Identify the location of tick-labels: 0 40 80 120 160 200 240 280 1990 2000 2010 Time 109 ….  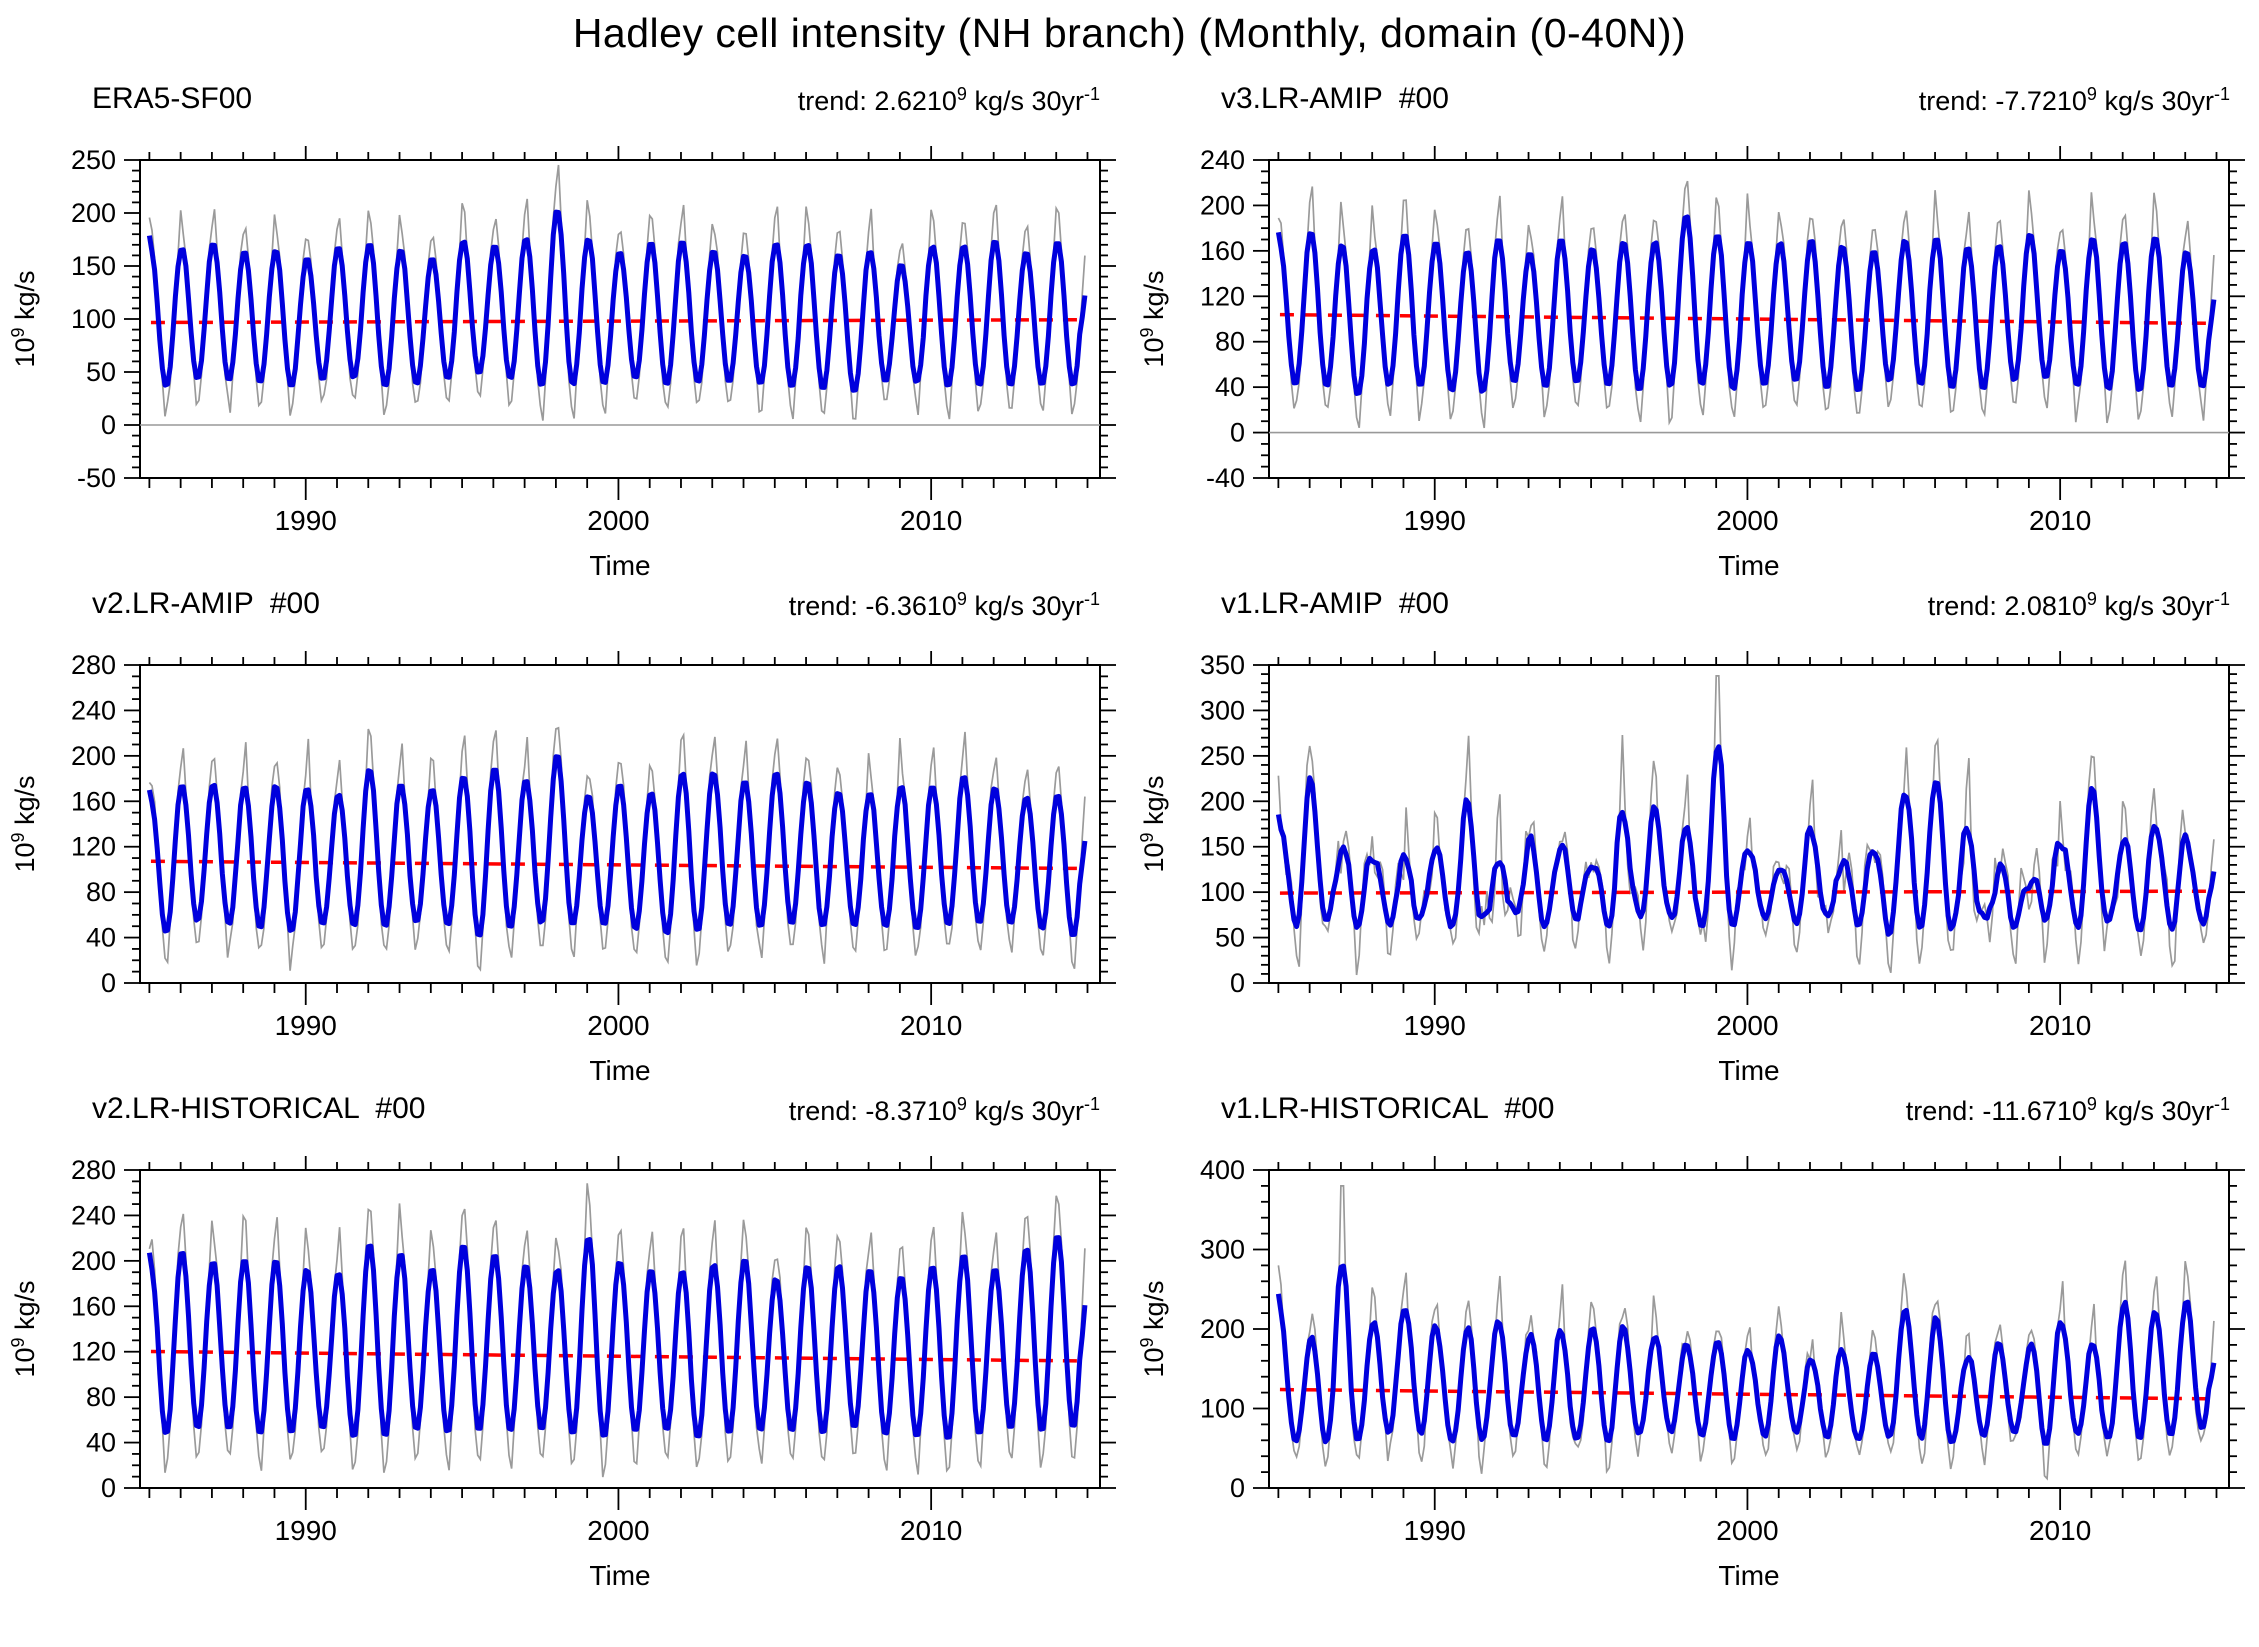
(485, 866).